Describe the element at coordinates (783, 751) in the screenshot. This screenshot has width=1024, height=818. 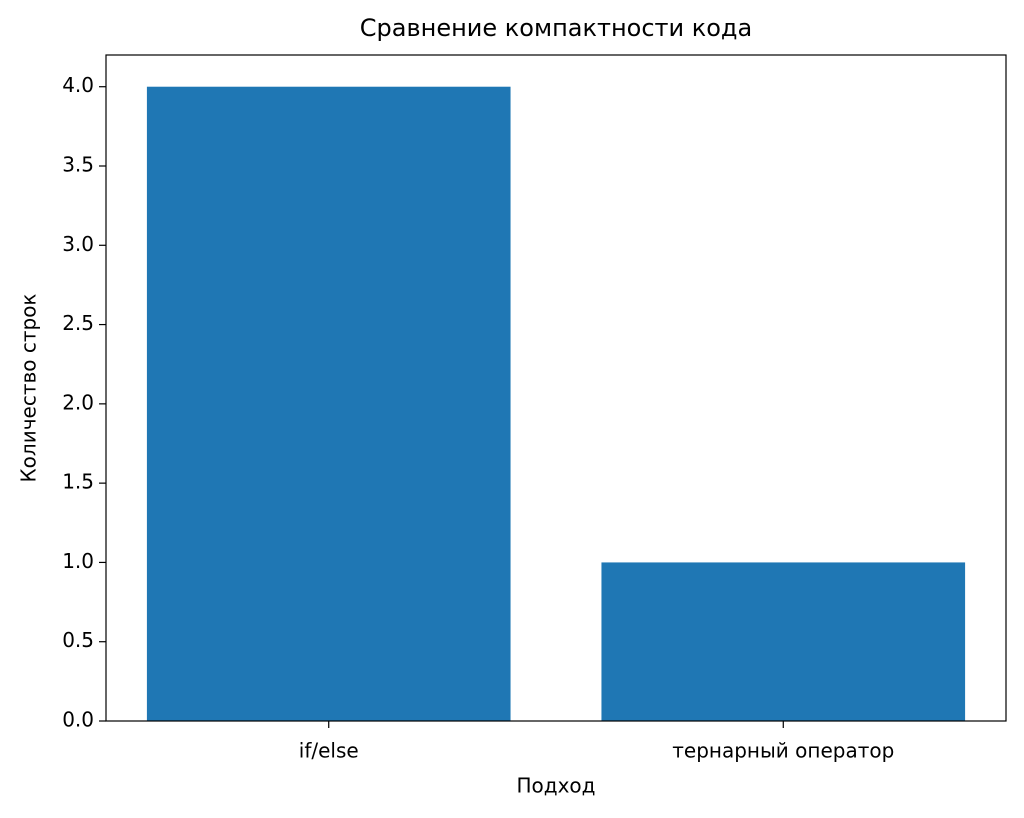
I see `x-tick-label: тернарный оператор` at that location.